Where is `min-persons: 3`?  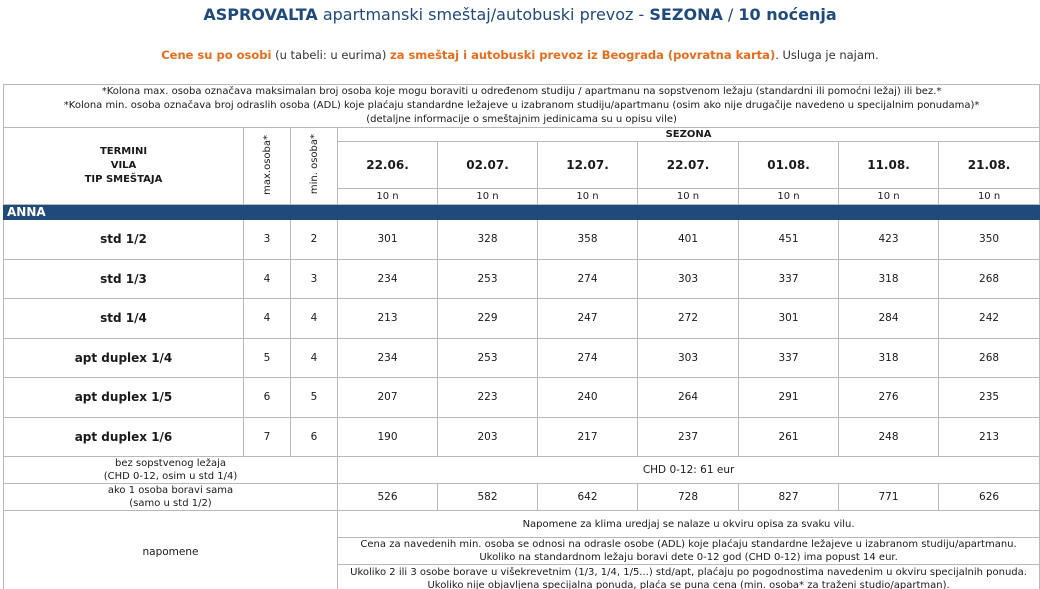
min-persons: 3 is located at coordinates (314, 278).